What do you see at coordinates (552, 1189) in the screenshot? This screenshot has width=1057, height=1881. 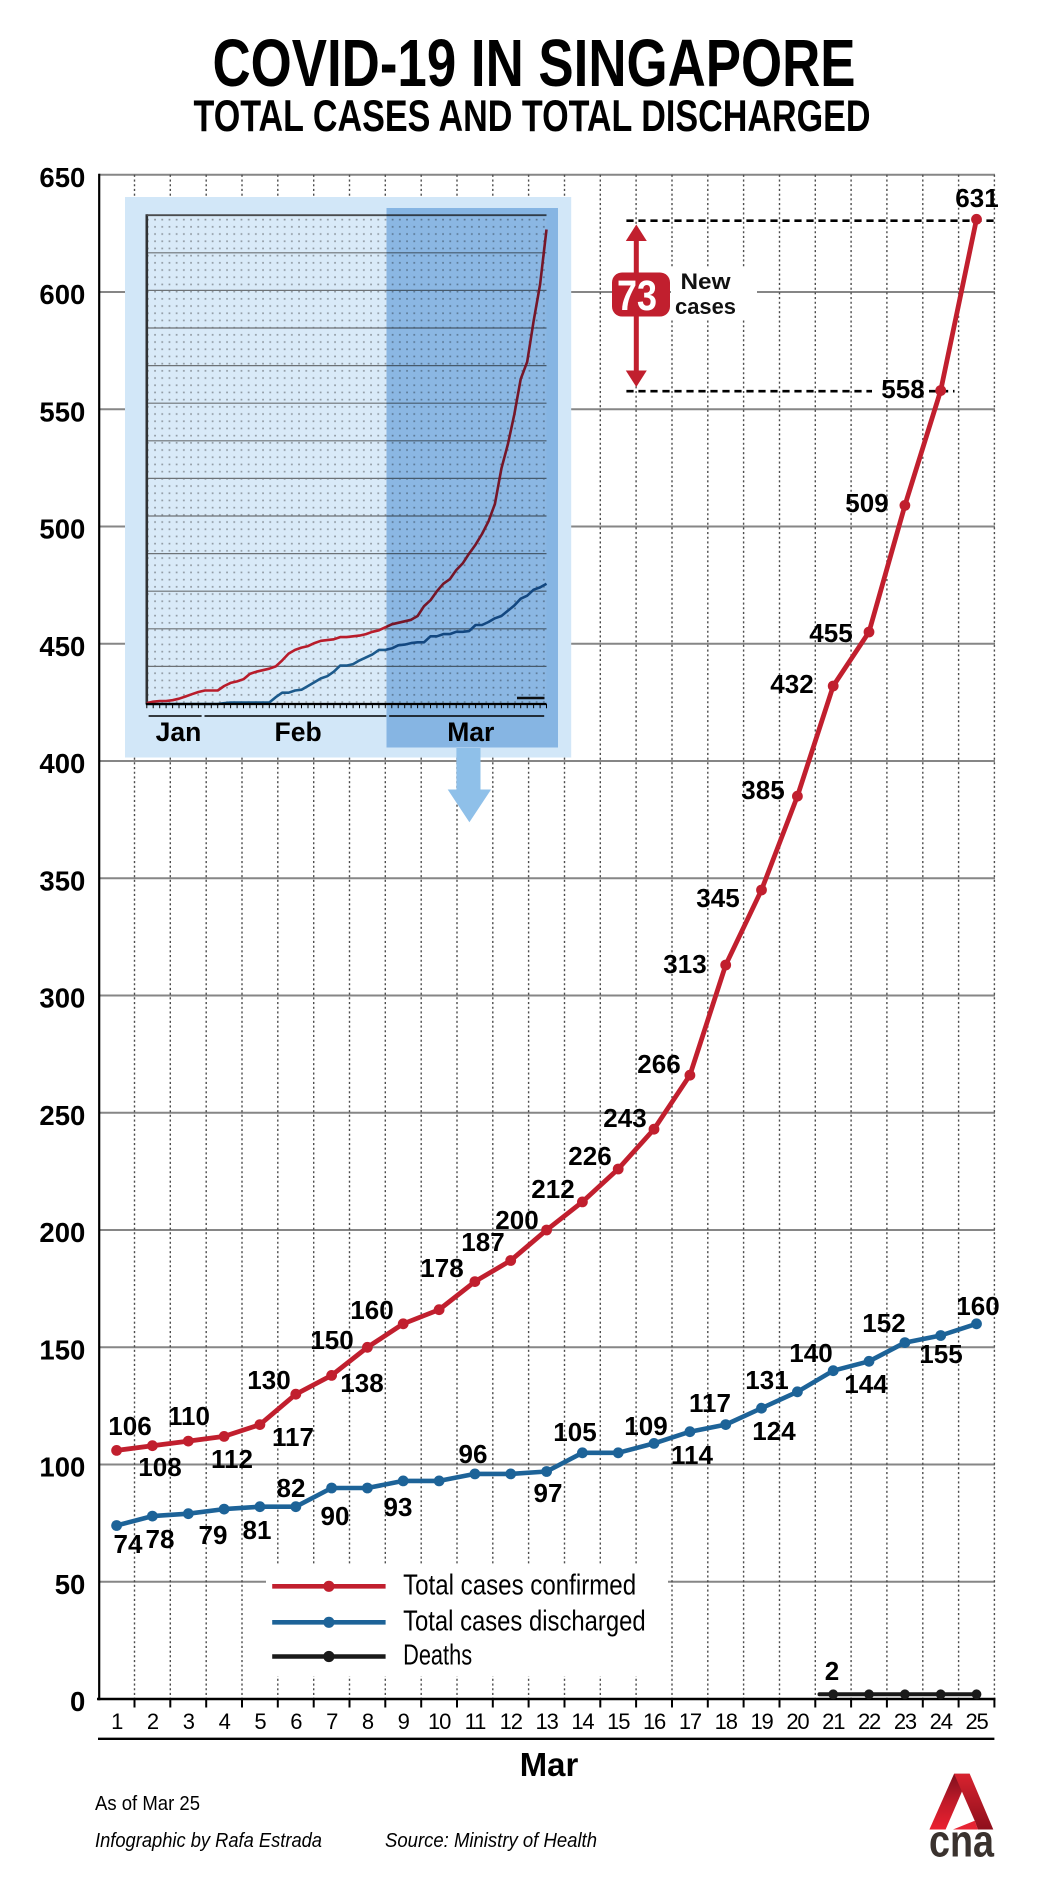 I see `svg-text: 212` at bounding box center [552, 1189].